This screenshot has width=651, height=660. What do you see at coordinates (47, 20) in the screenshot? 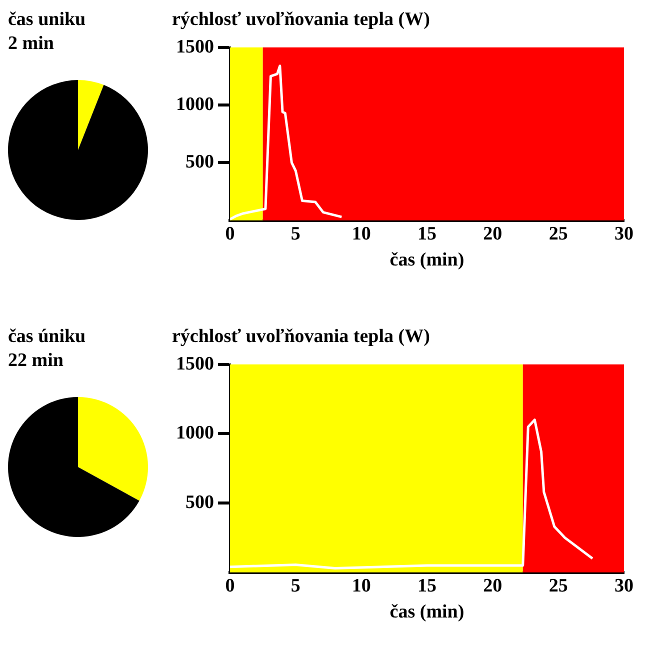
I see `chart-title: čas uniku` at bounding box center [47, 20].